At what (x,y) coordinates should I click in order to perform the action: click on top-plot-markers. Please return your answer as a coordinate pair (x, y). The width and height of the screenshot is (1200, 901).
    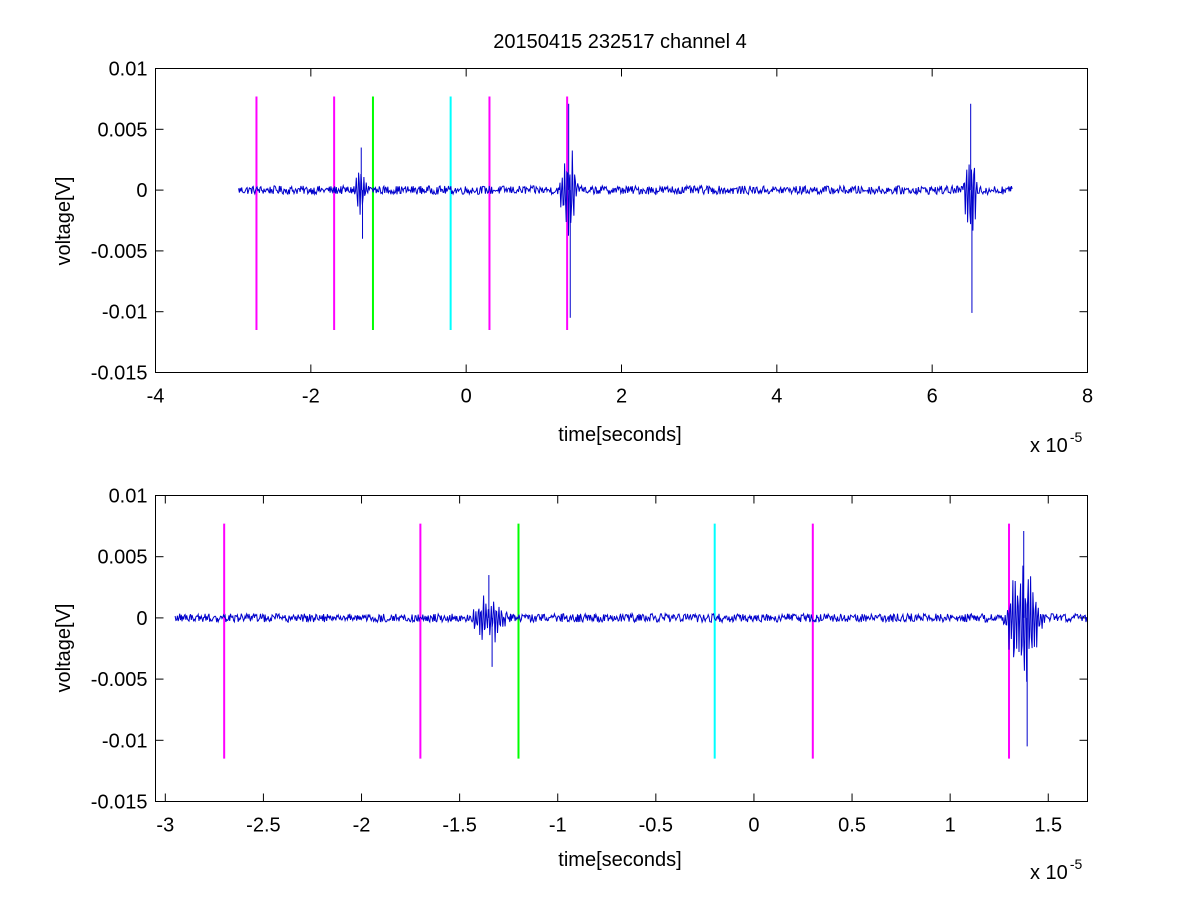
    Looking at the image, I should click on (412, 213).